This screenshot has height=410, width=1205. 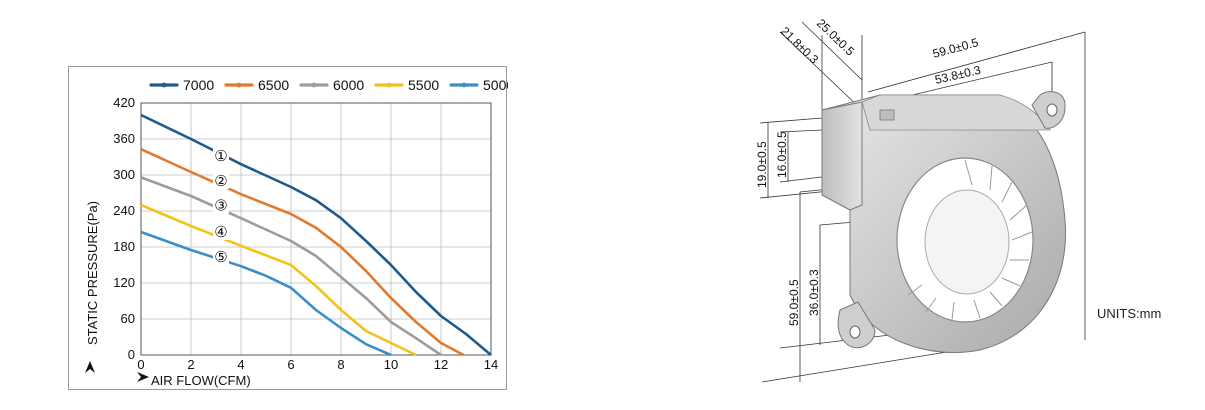 I want to click on x-tick-label: 4, so click(x=240, y=364).